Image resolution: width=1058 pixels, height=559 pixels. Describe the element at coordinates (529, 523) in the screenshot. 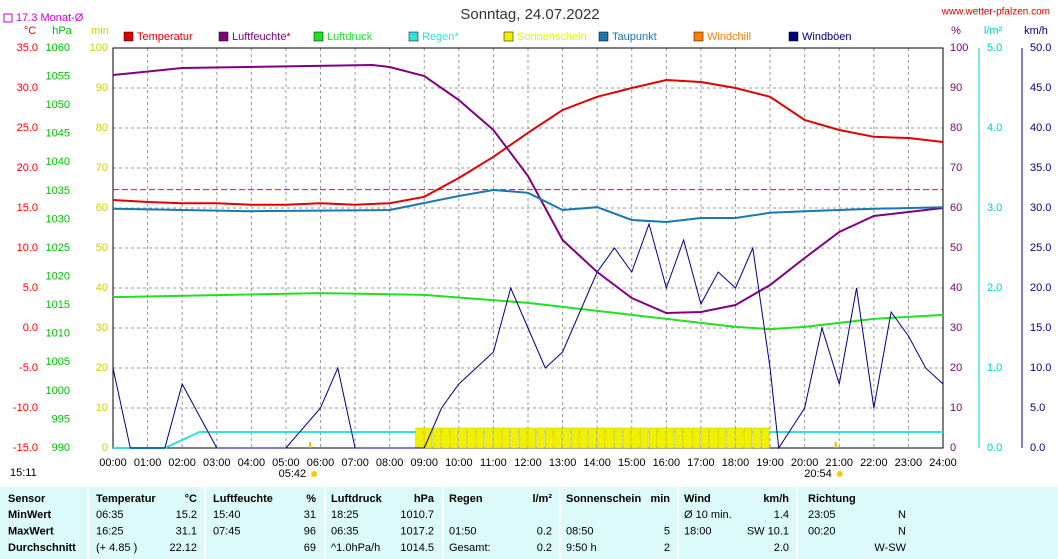

I see `table-bg` at that location.